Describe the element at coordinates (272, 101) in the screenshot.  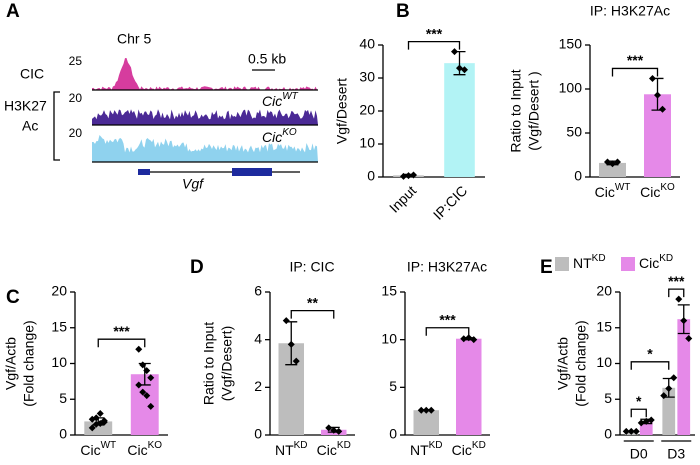
I see `track-label-base: Cic` at that location.